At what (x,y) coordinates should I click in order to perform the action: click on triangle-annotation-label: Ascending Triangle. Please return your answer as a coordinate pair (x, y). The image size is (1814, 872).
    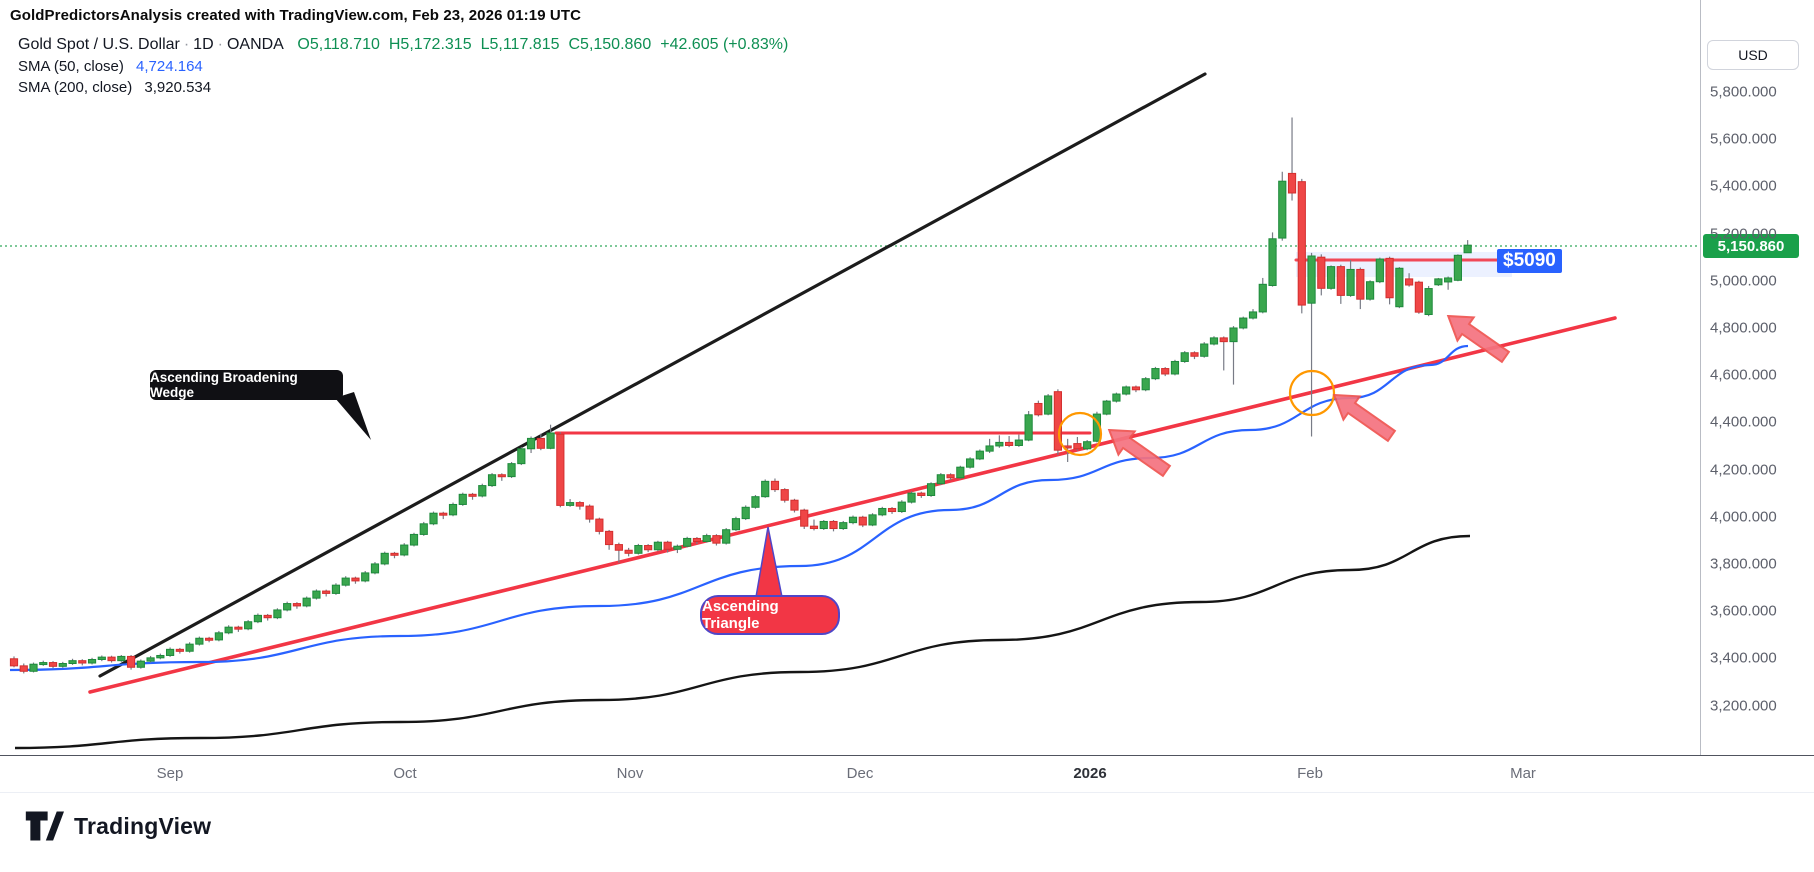
    Looking at the image, I should click on (770, 615).